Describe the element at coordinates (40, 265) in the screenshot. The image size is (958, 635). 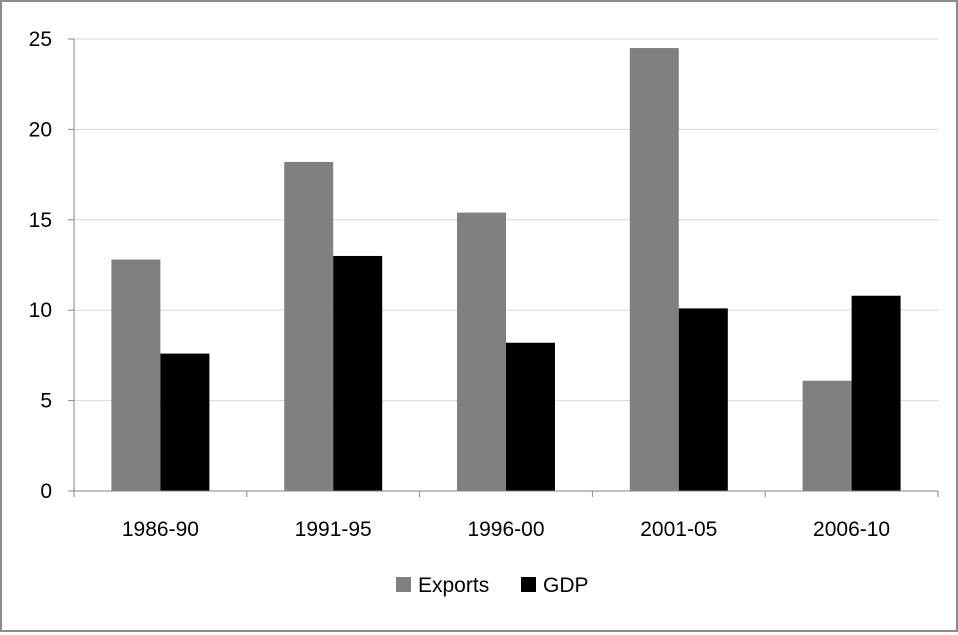
I see `y-tick-labels: 0 5 10 15 20 25` at that location.